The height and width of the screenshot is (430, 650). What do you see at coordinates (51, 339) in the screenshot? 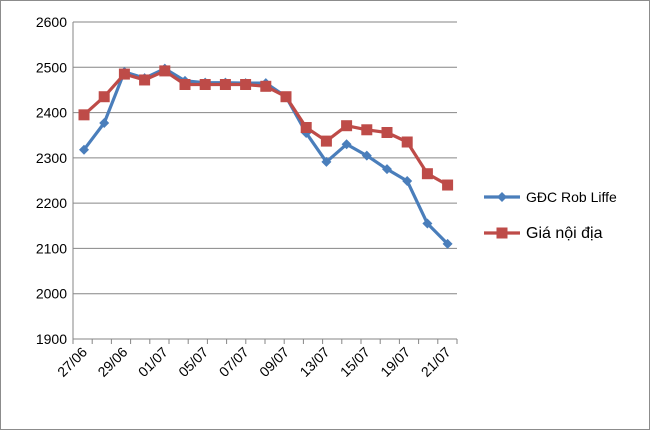
I see `y-tick-label: 1900` at bounding box center [51, 339].